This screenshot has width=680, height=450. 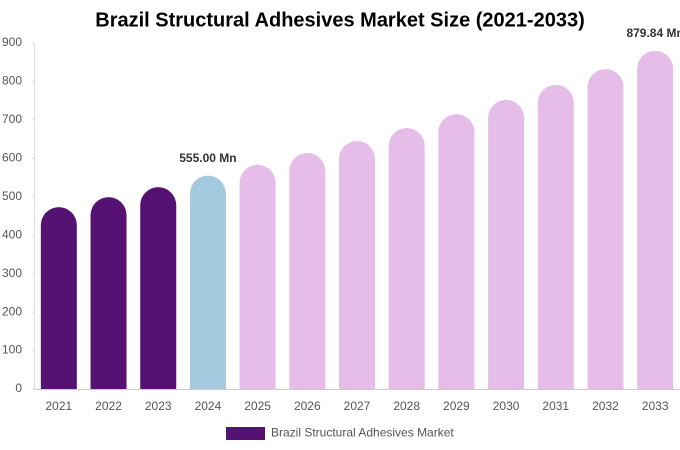 What do you see at coordinates (12, 81) in the screenshot?
I see `y-tick-label: 800` at bounding box center [12, 81].